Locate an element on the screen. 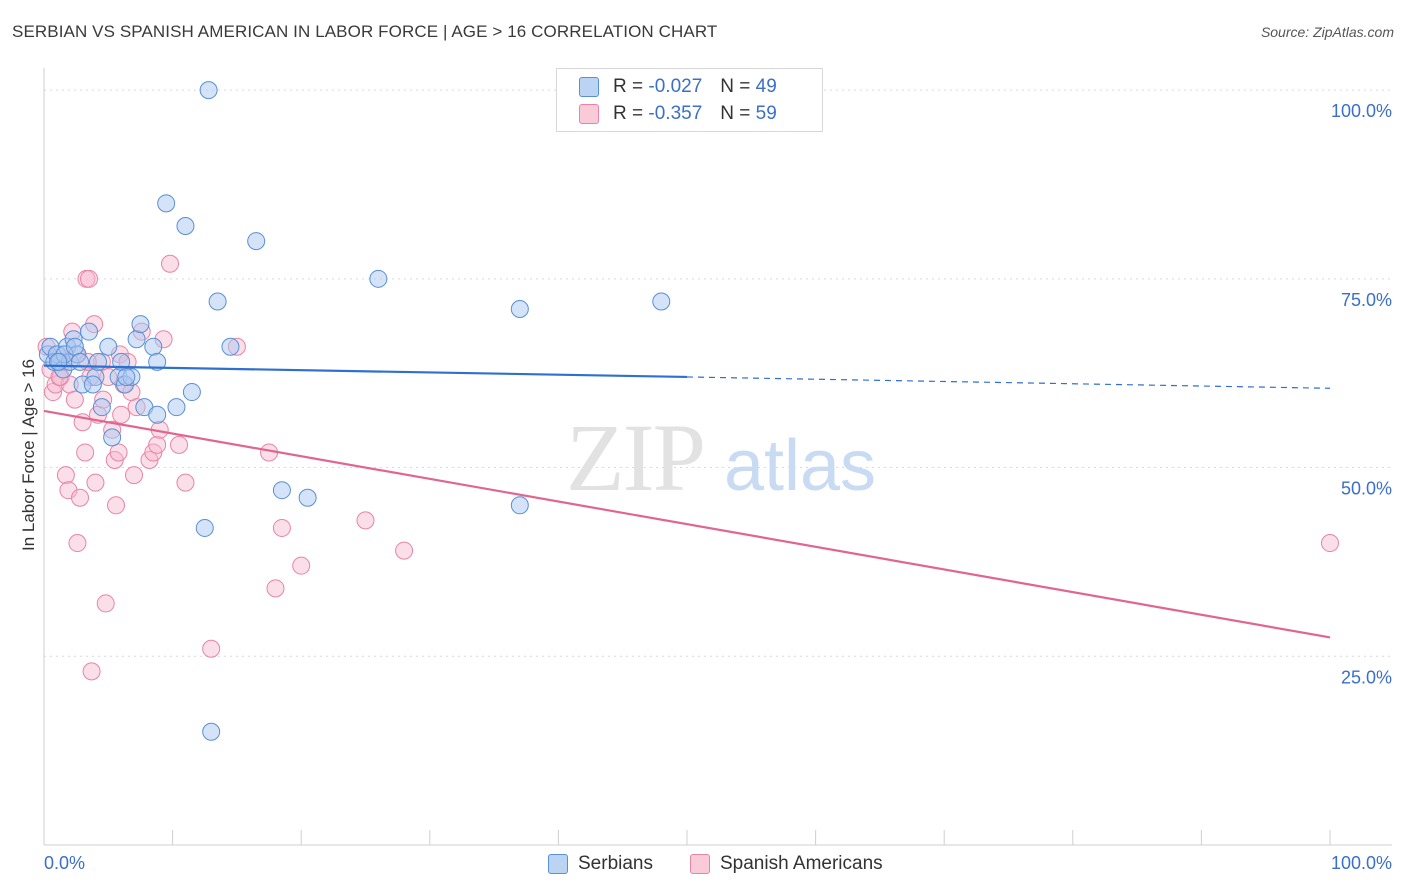 The image size is (1406, 892). legend: R = -0.027 N = 49 R = -0.357 N = 59 is located at coordinates (689, 100).